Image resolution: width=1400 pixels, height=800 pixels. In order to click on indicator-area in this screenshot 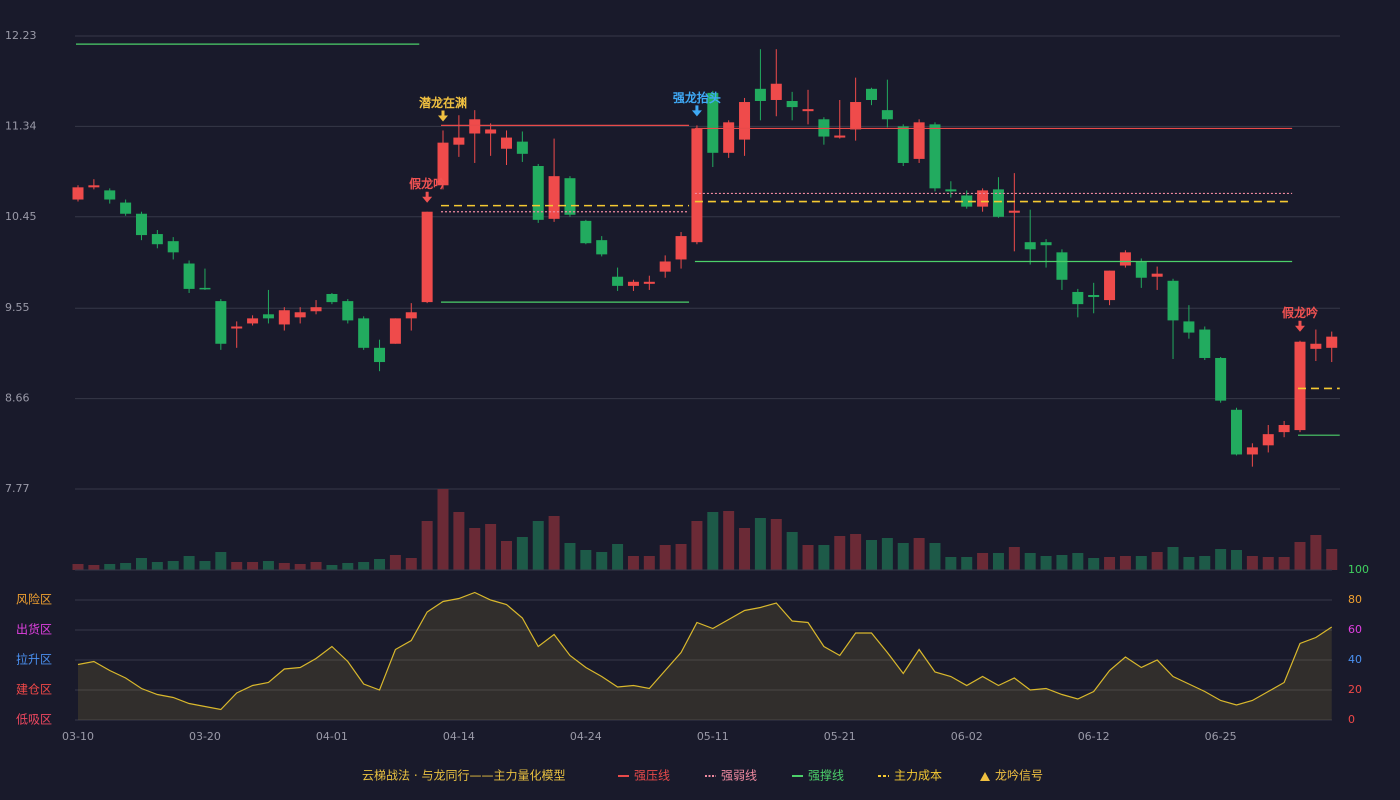, I will do `click(705, 656)`.